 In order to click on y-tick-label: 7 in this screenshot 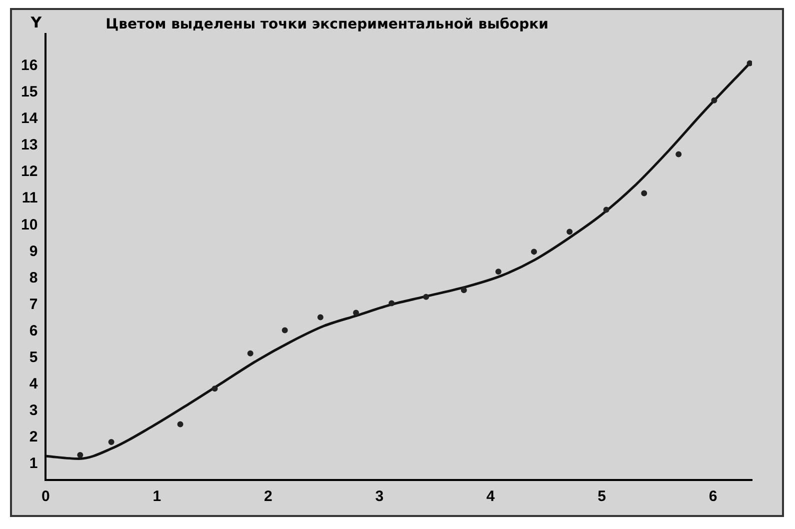, I will do `click(33, 304)`.